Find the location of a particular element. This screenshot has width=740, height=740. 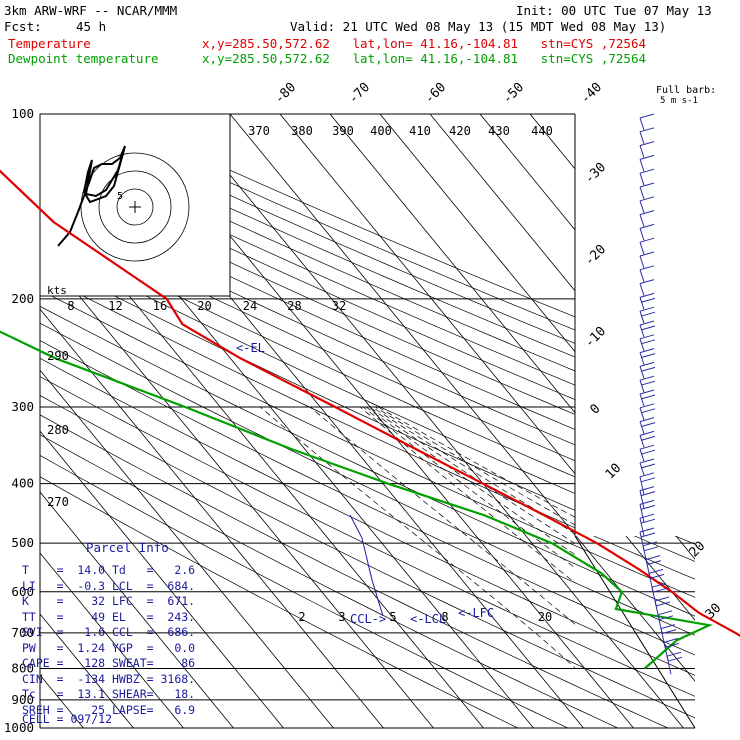

temp-tick-8: 8 is located at coordinates (70, 306).